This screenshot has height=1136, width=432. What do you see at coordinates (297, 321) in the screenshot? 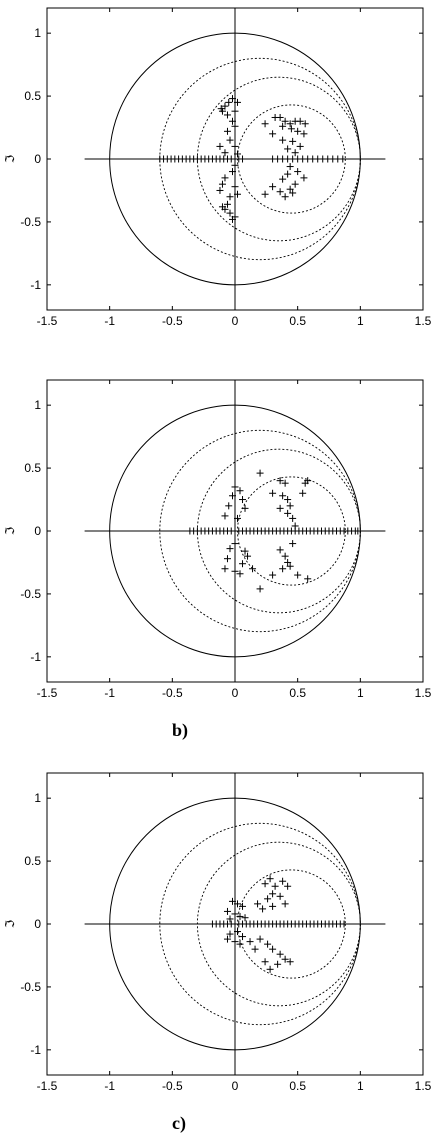
I see `x-tick-label: 0.5` at bounding box center [297, 321].